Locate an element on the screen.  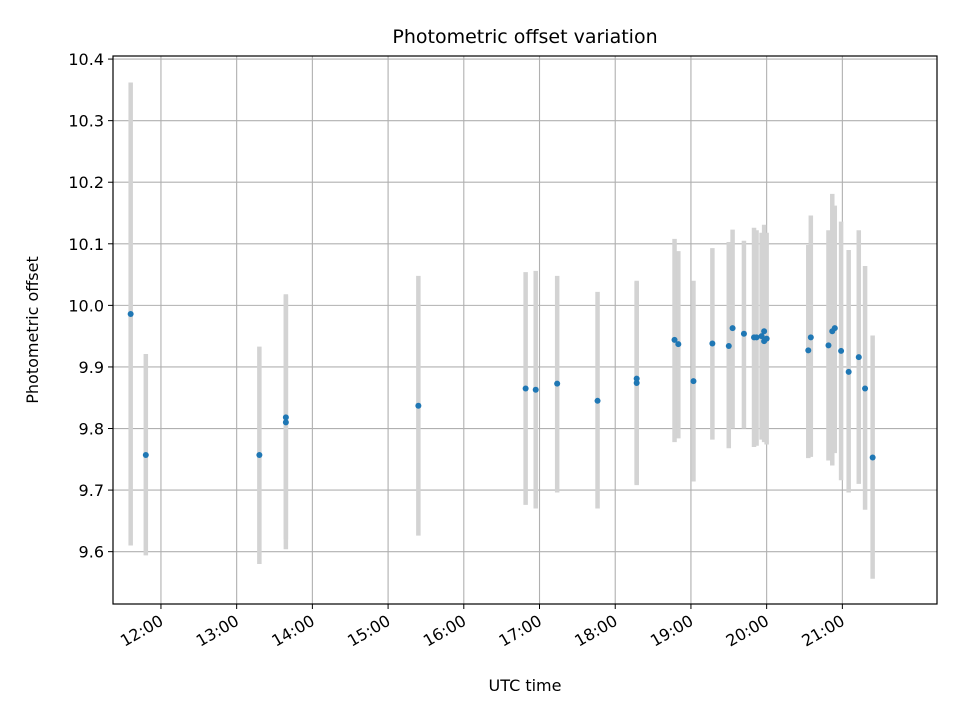
y-tick-label: 9.8 is located at coordinates (91, 429).